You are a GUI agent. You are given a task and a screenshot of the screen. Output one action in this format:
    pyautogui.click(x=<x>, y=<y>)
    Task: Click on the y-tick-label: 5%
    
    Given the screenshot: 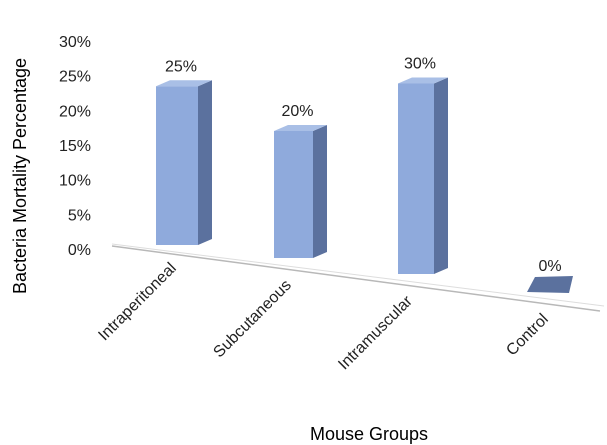 What is the action you would take?
    pyautogui.click(x=79, y=215)
    